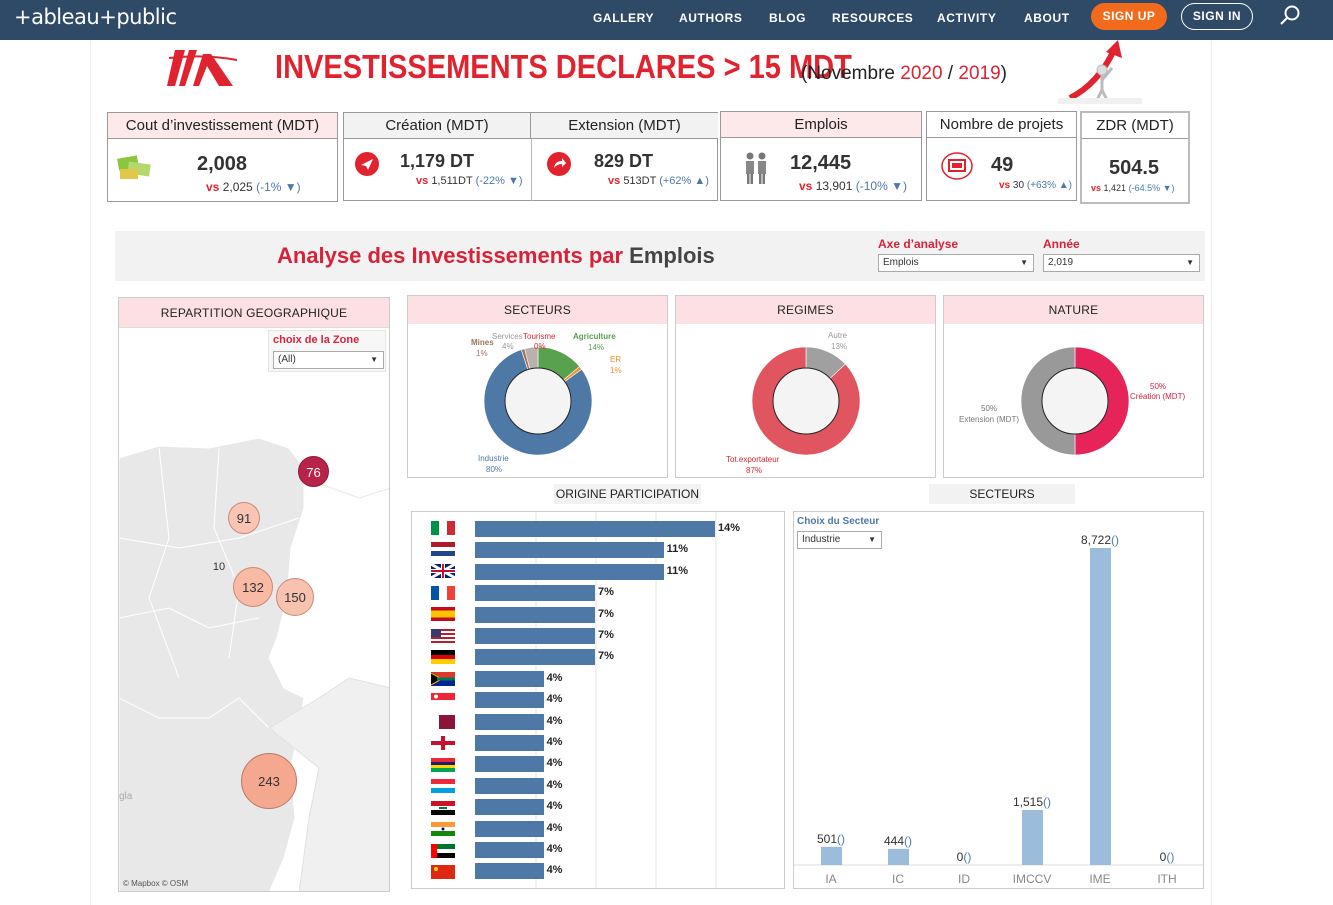  Describe the element at coordinates (1100, 706) in the screenshot. I see `secteur-bar-ime` at that location.